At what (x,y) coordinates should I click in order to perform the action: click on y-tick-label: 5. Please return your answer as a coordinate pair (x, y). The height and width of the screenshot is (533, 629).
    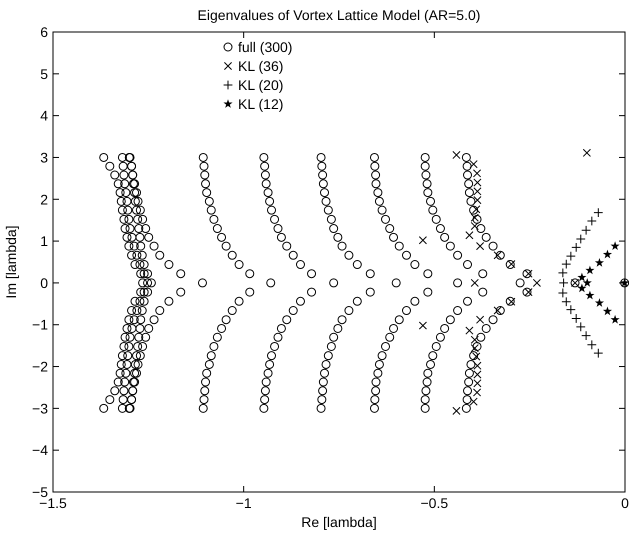
    Looking at the image, I should click on (44, 74).